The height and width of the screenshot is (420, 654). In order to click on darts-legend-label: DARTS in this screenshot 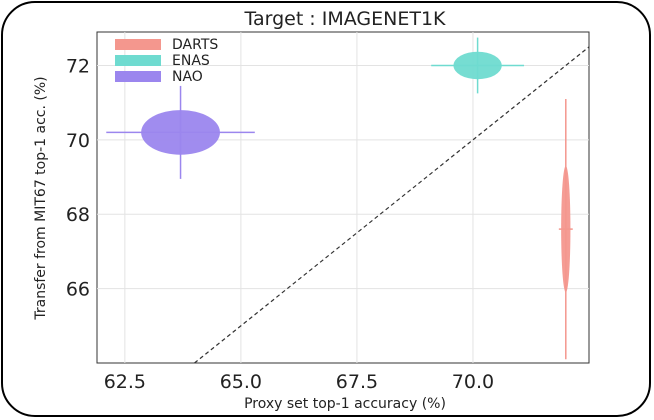, I will do `click(195, 45)`.